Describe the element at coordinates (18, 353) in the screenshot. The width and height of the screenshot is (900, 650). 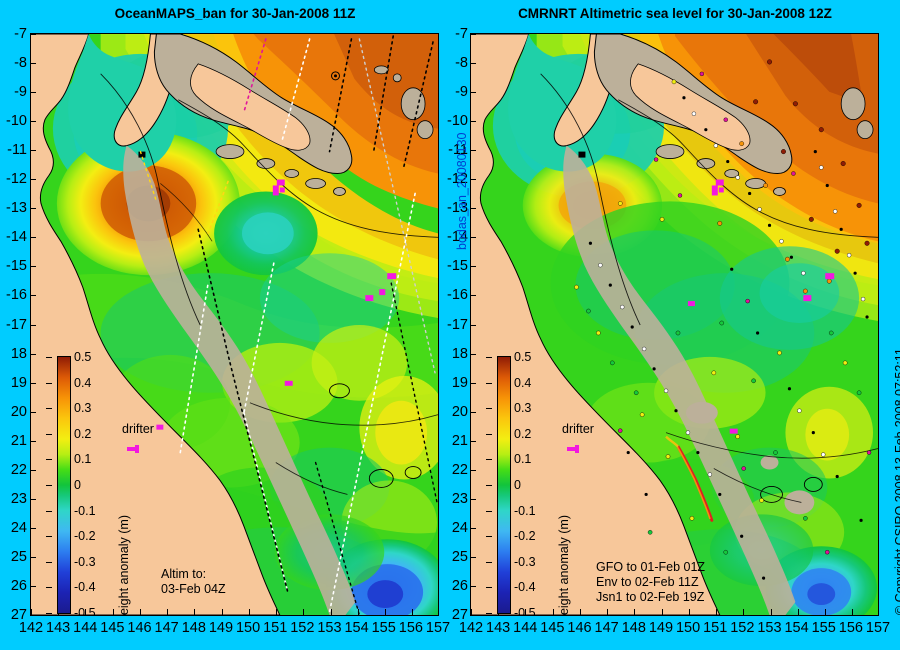
I see `y-axis-tick-label: 18` at that location.